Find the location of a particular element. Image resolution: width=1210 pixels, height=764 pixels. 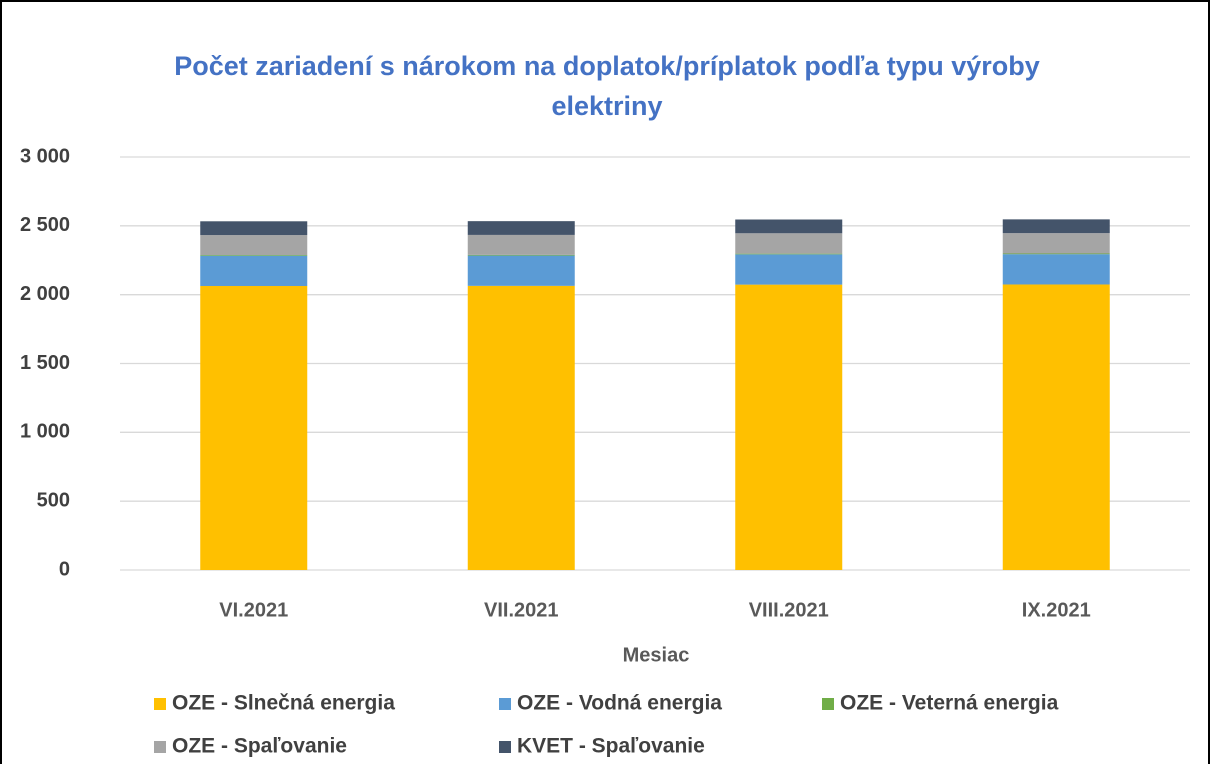

legend-label: OZE - Slnečná energia is located at coordinates (283, 703).